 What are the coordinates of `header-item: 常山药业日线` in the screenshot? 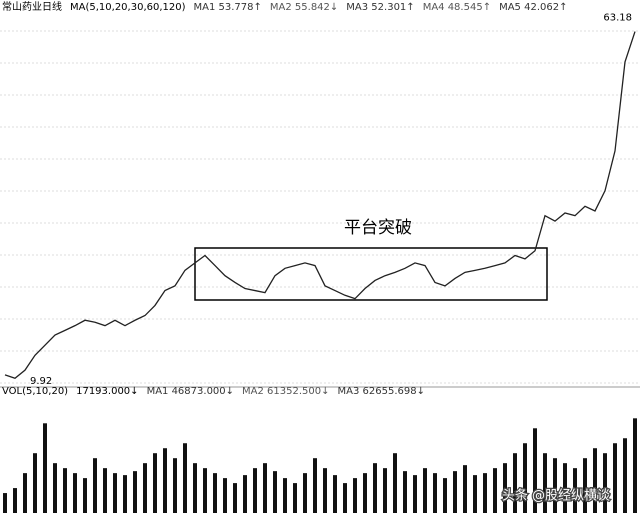 It's located at (32, 6).